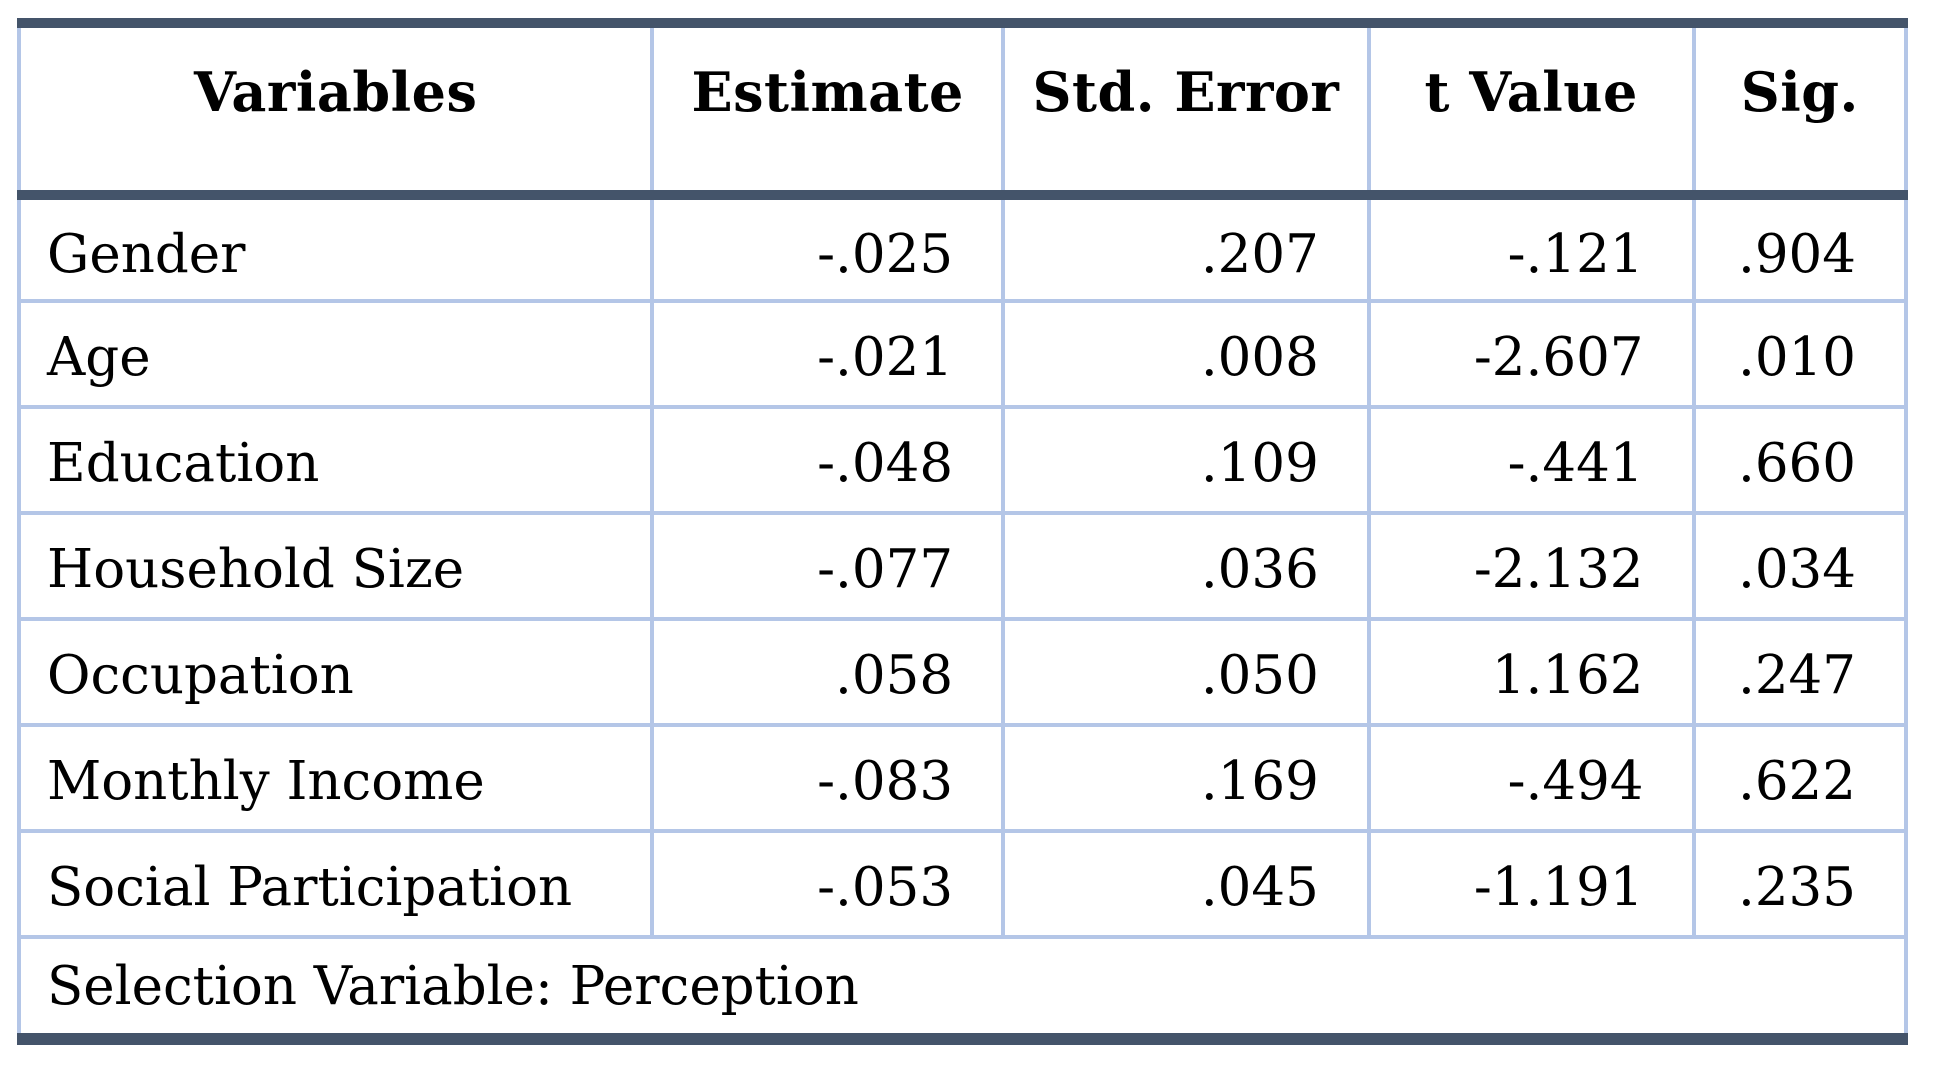 The image size is (1933, 1092). Describe the element at coordinates (829, 567) in the screenshot. I see `cell-estimate: -.077` at that location.